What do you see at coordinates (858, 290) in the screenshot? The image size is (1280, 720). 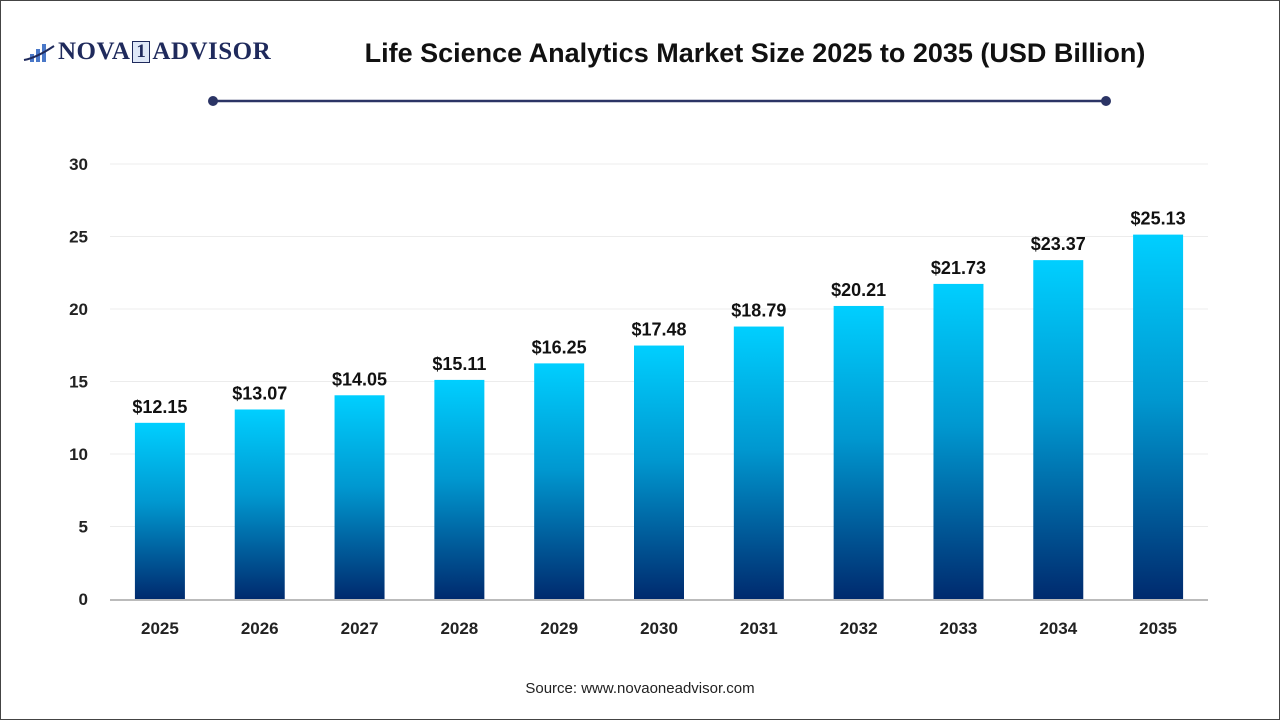 I see `data-label: $20.21` at bounding box center [858, 290].